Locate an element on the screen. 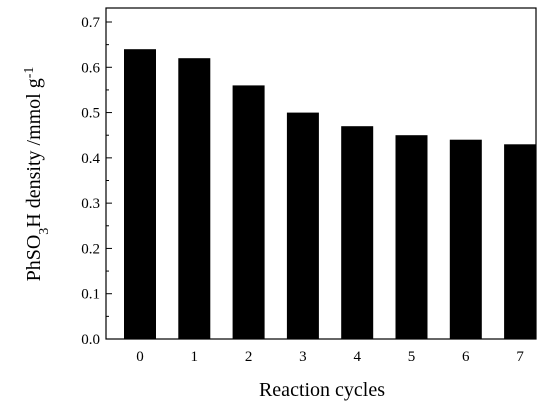 This screenshot has height=414, width=550. x-tick-label: 0 is located at coordinates (140, 357).